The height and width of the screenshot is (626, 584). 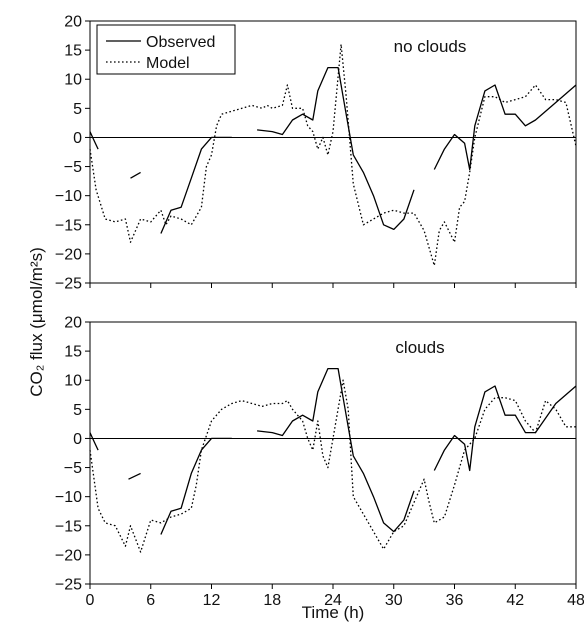 I want to click on legend-label-model: Model, so click(x=168, y=63).